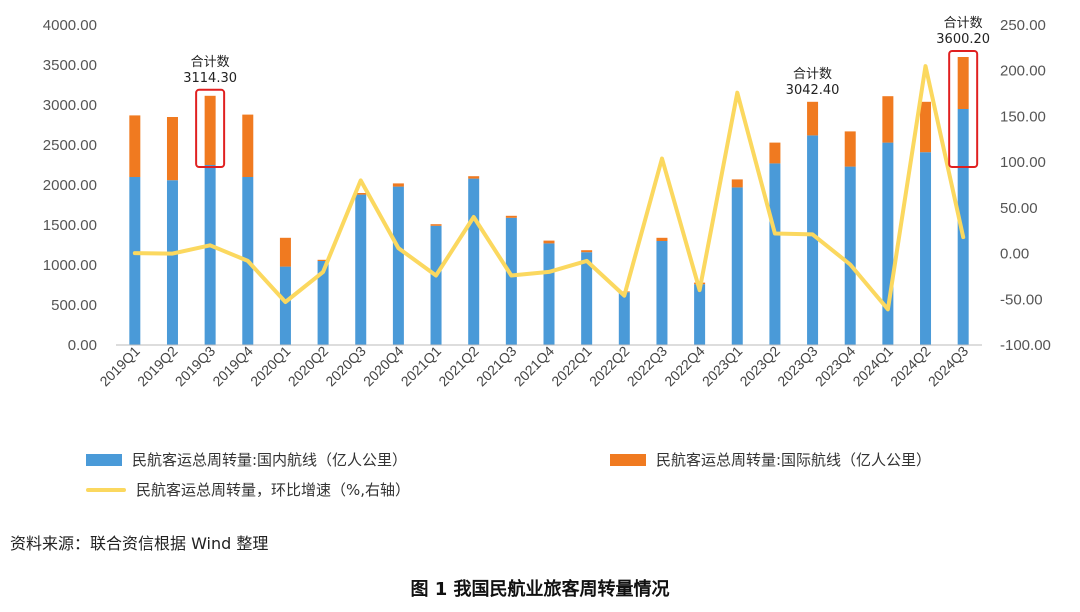 This screenshot has height=612, width=1080. What do you see at coordinates (496, 366) in the screenshot?
I see `x-tick-label: 2021Q3` at bounding box center [496, 366].